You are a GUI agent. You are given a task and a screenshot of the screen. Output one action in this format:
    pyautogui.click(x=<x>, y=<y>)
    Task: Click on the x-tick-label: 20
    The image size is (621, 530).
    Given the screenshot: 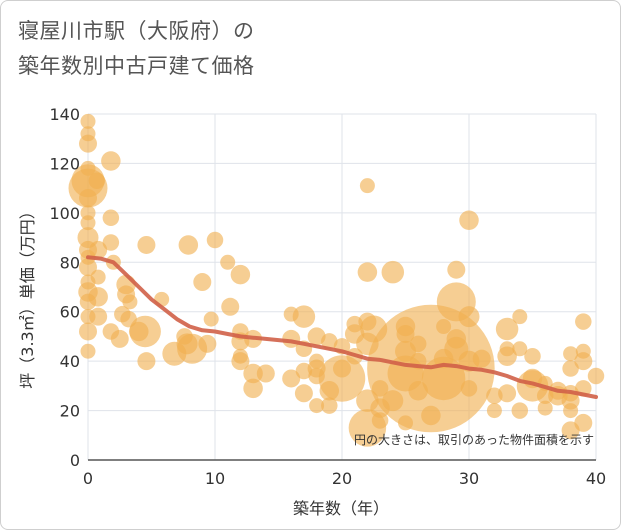 What is the action you would take?
    pyautogui.click(x=342, y=478)
    